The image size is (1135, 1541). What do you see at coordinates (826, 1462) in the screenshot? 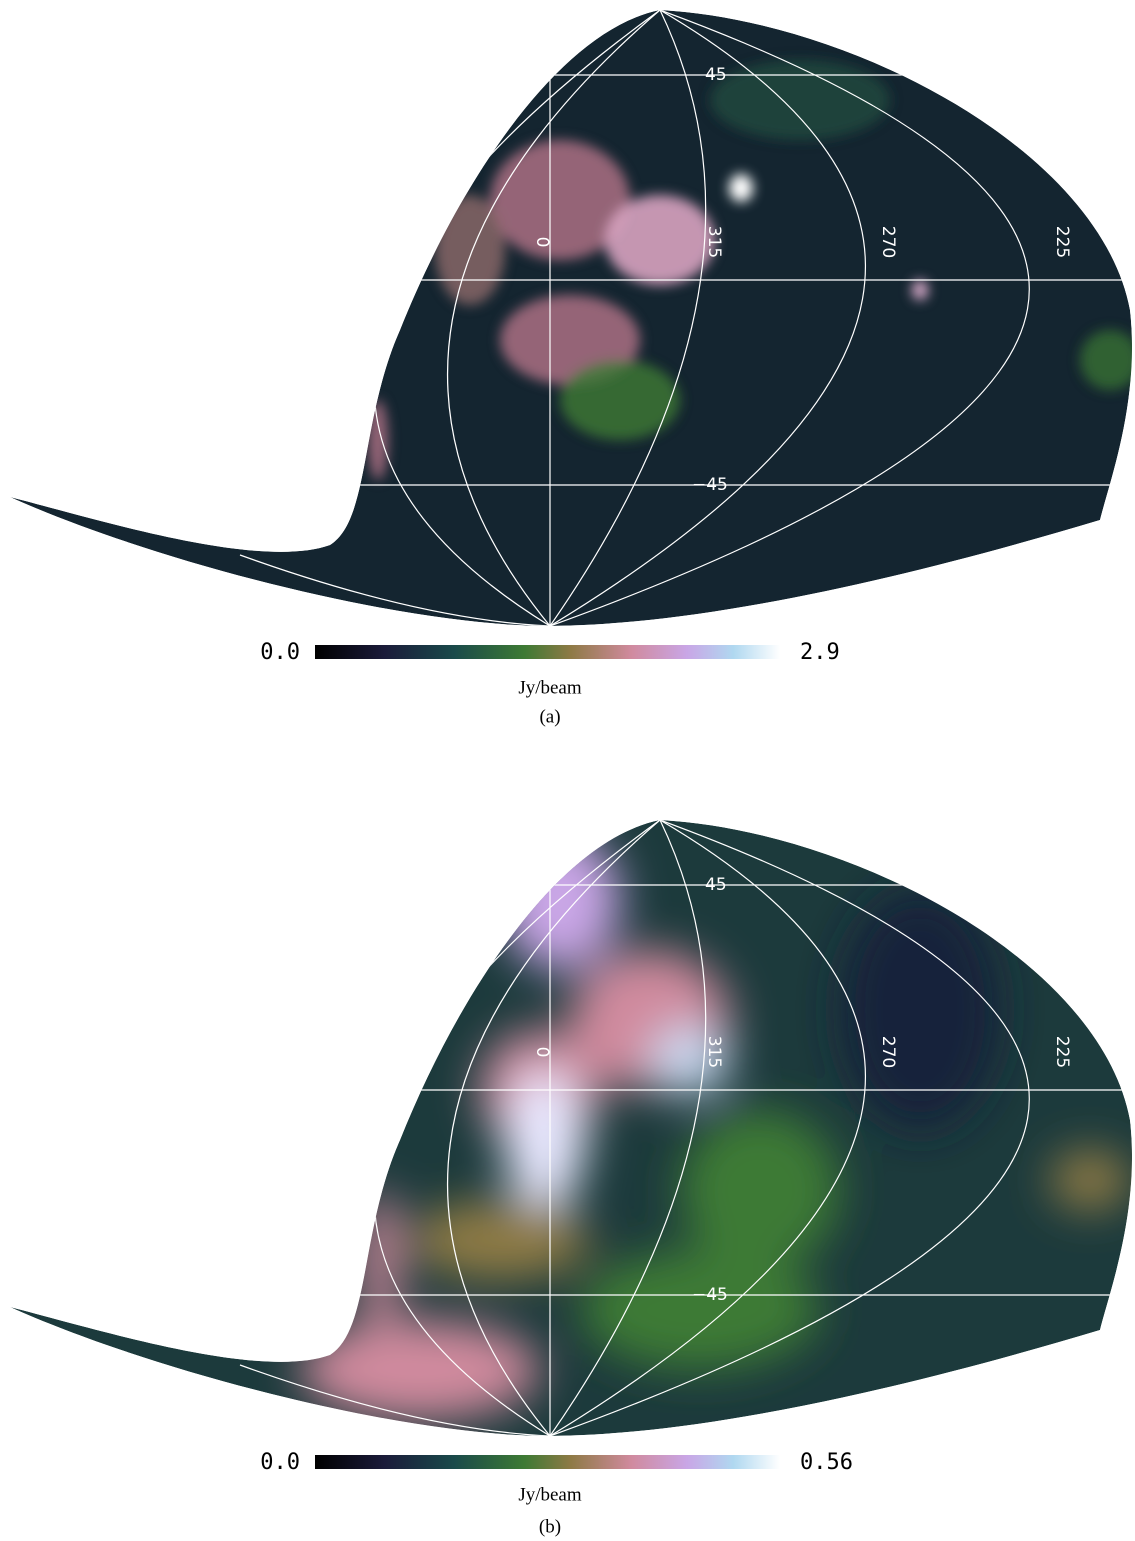
I see `colorbar-max: 0.56` at bounding box center [826, 1462].